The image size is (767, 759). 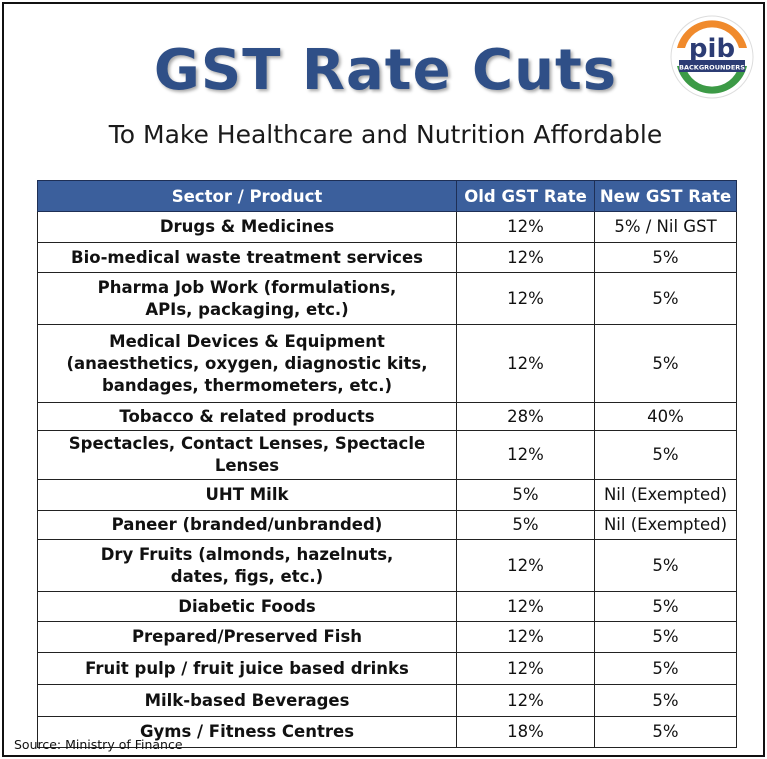 What do you see at coordinates (247, 227) in the screenshot?
I see `product-cell: Drugs & Medicines` at bounding box center [247, 227].